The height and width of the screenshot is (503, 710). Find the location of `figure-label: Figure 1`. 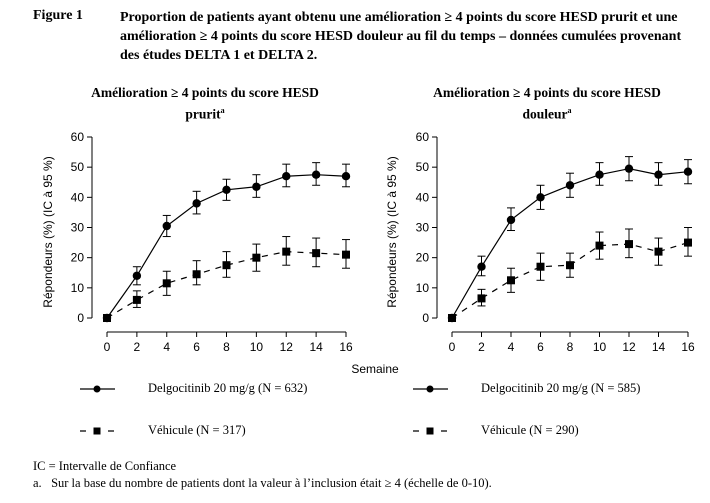

figure-label: Figure 1 is located at coordinates (58, 15).